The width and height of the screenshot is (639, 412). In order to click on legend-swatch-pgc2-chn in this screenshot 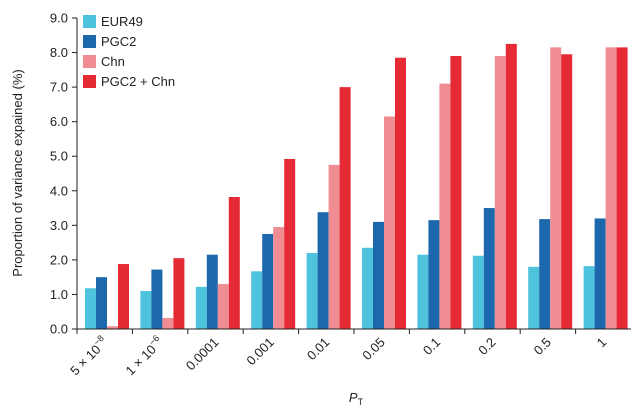, I will do `click(89, 81)`.